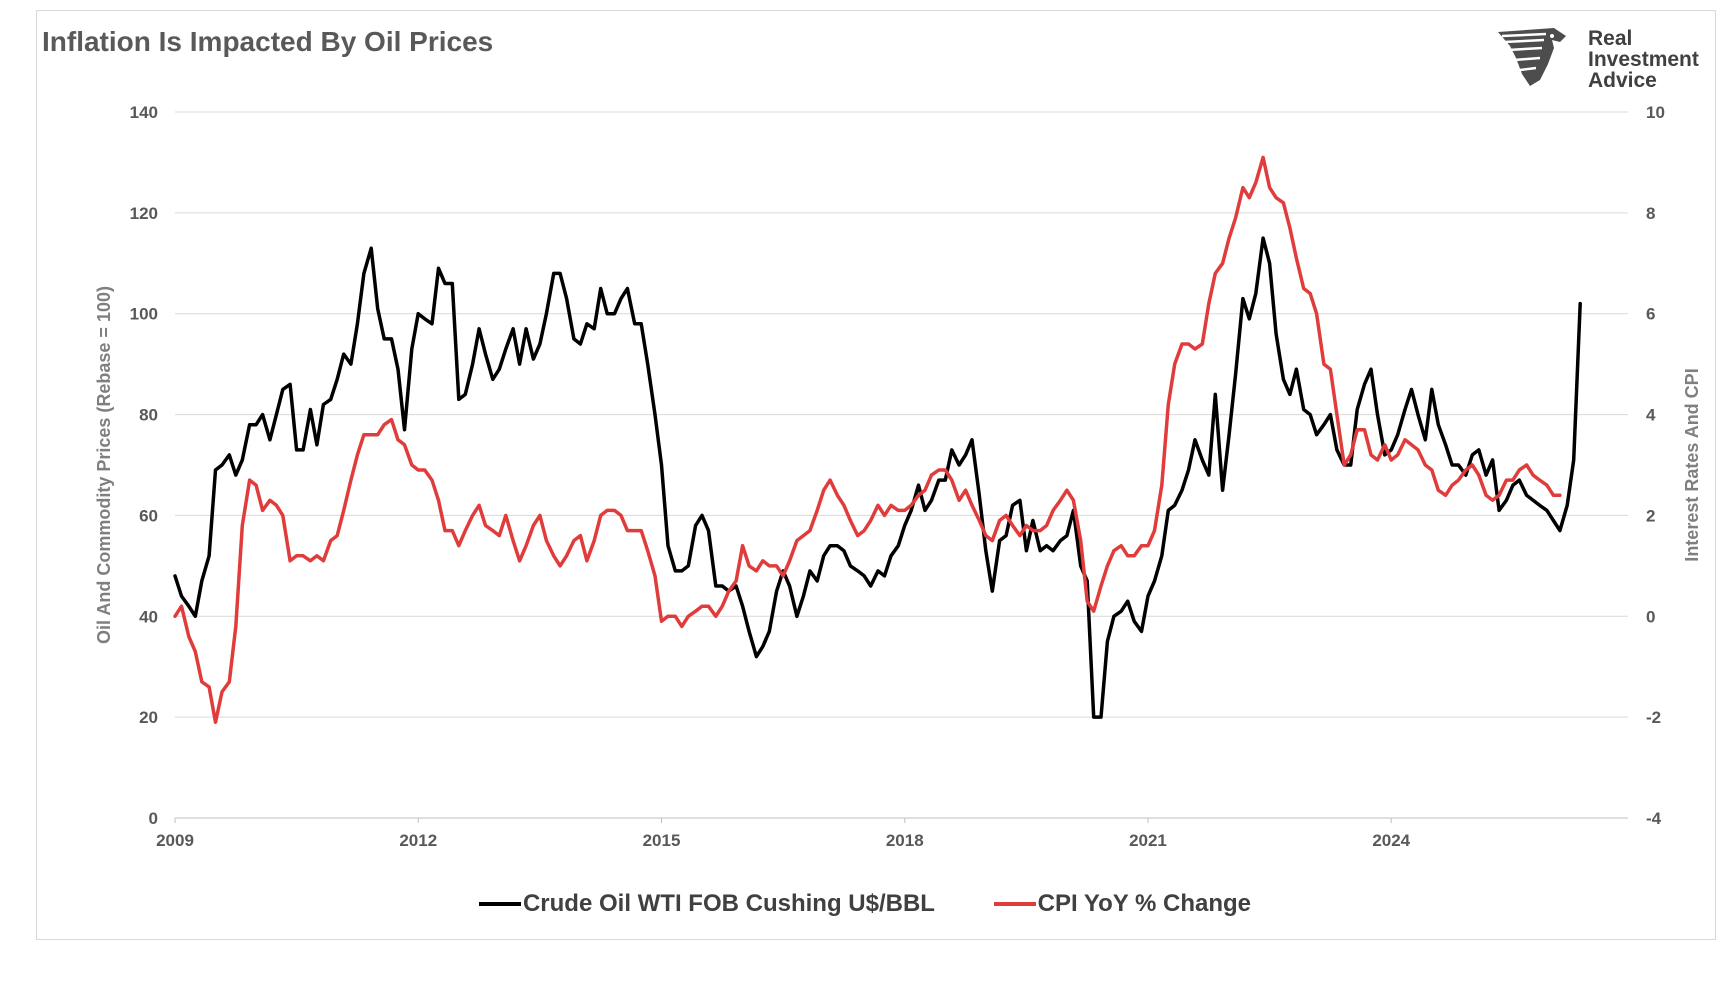 The height and width of the screenshot is (984, 1730). I want to click on right-tick-label: 2, so click(1650, 515).